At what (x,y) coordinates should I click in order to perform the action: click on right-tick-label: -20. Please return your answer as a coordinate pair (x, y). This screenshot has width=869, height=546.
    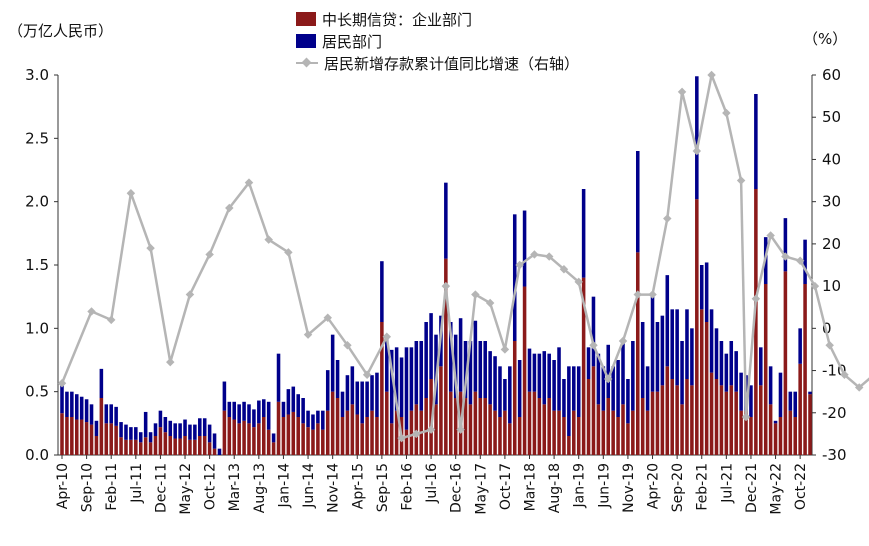
    Looking at the image, I should click on (834, 413).